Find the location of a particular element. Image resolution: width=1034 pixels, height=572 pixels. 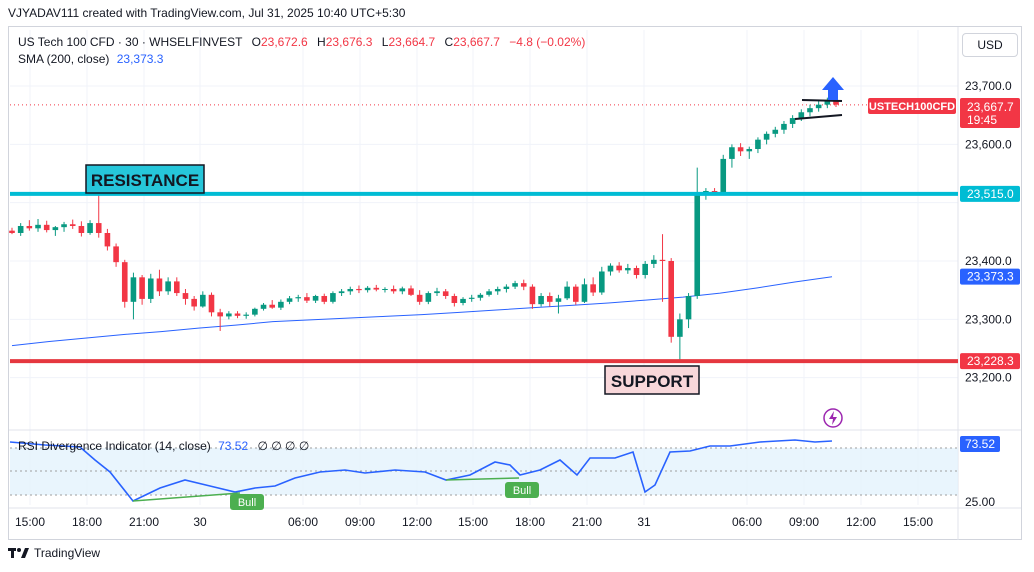

ohlc-low: L23,664.7 is located at coordinates (408, 42).